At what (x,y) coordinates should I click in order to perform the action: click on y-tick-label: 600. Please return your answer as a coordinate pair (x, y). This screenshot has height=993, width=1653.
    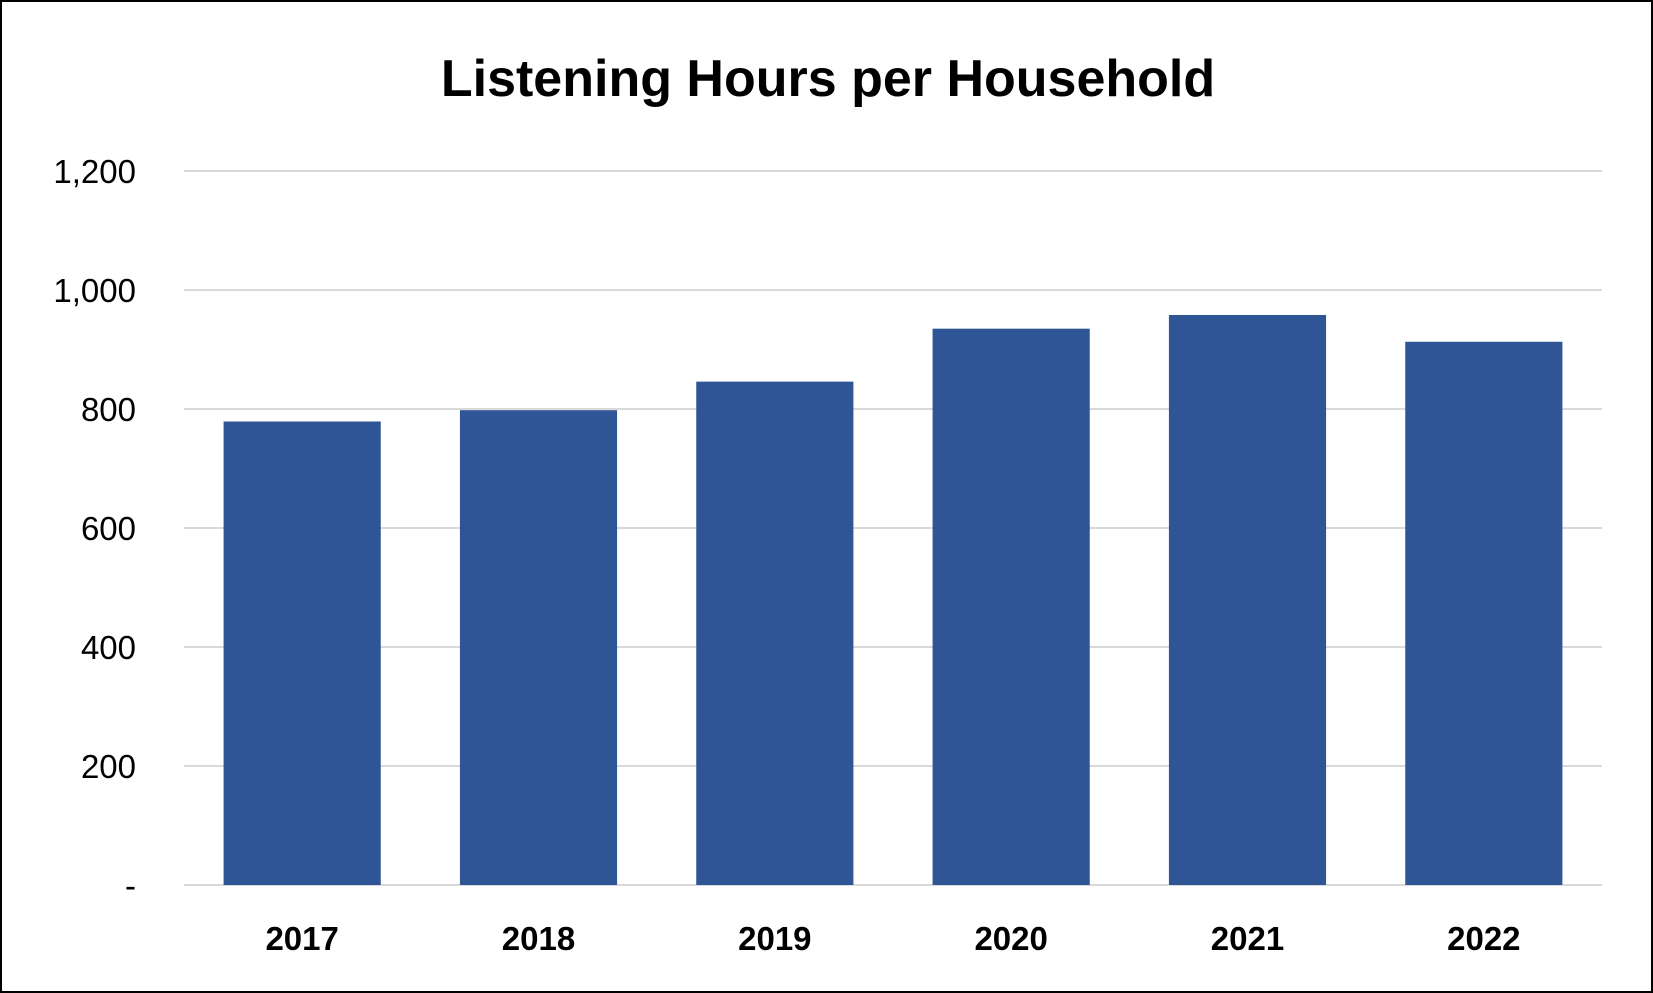
    Looking at the image, I should click on (108, 528).